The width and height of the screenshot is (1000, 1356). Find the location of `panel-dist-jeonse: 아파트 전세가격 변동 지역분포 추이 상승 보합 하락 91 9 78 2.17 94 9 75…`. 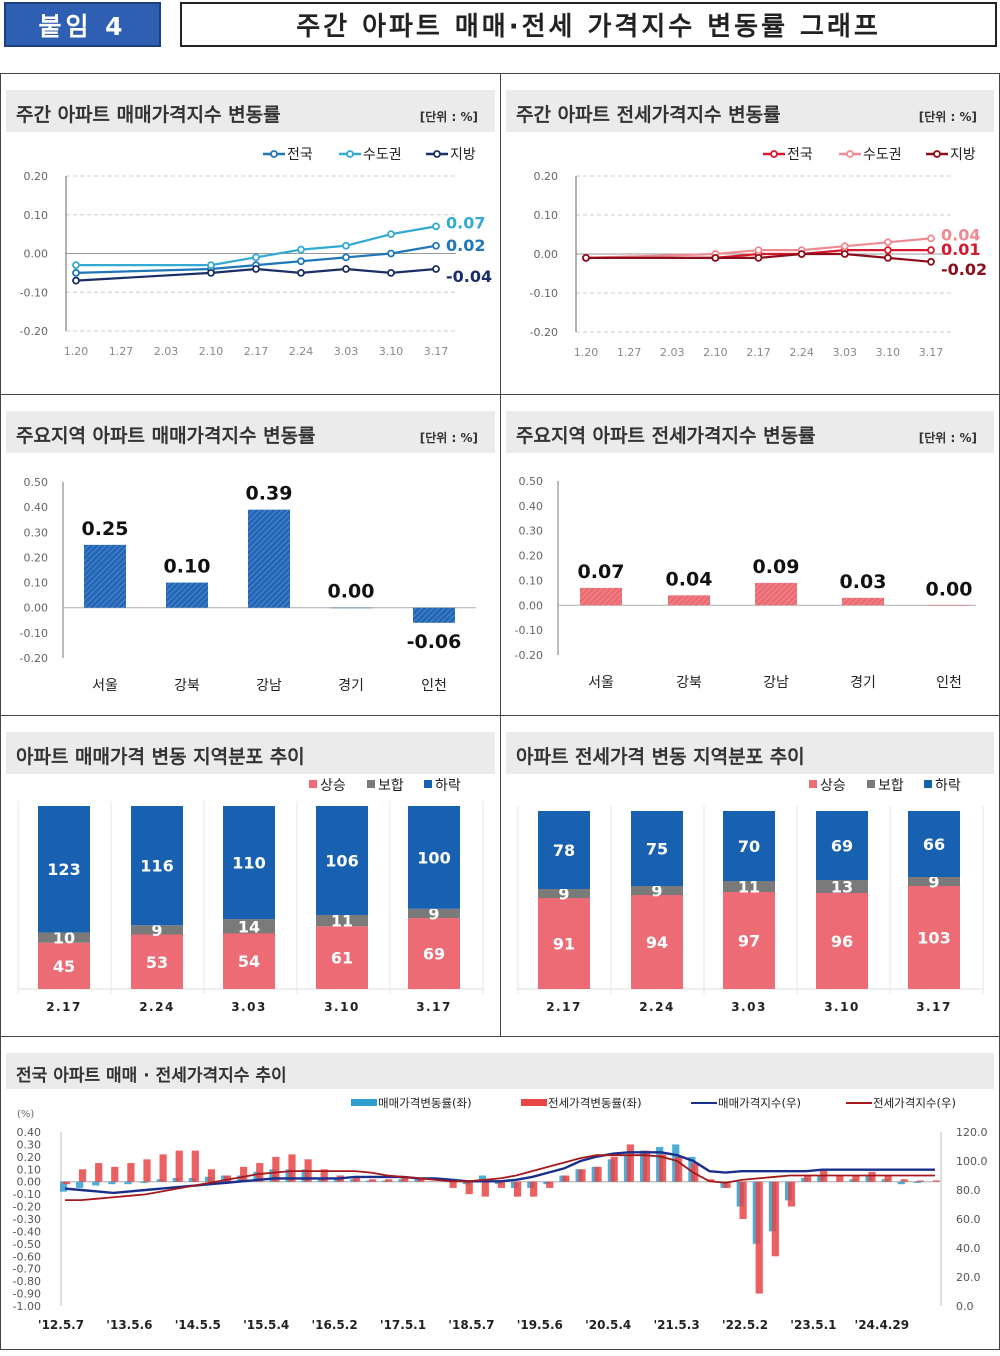

panel-dist-jeonse: 아파트 전세가격 변동 지역분포 추이 상승 보합 하락 91 9 78 2.17 94 9 75… is located at coordinates (750, 876).